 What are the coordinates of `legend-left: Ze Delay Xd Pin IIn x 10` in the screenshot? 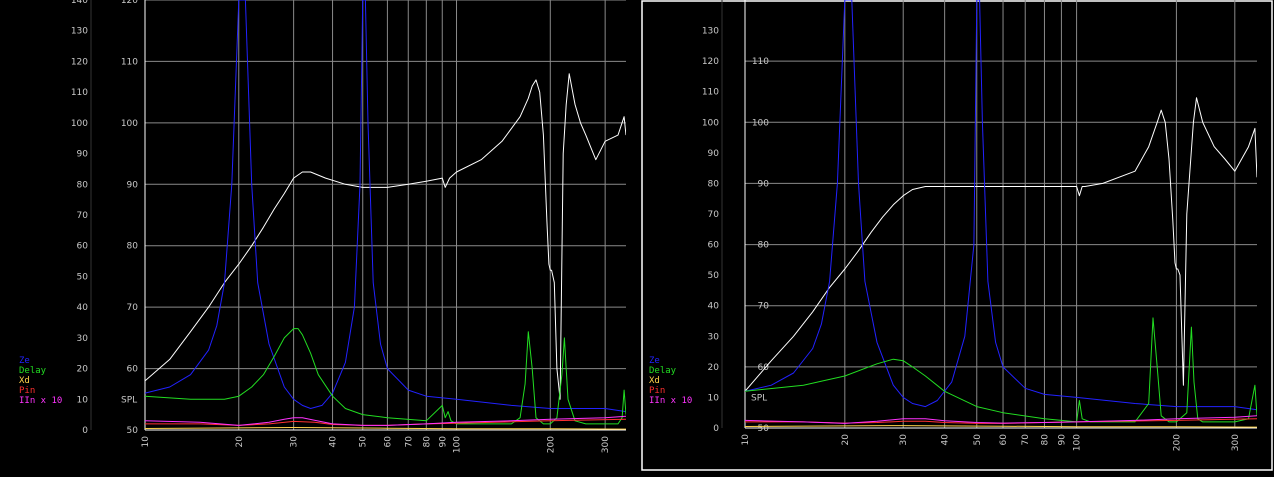 It's located at (40, 381).